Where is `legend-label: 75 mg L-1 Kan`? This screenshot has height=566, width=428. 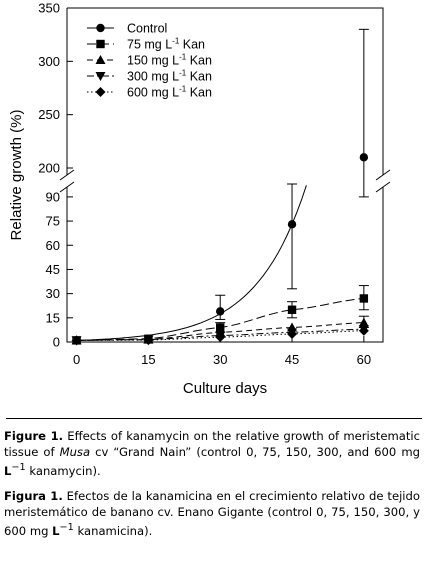 legend-label: 75 mg L-1 Kan is located at coordinates (166, 44).